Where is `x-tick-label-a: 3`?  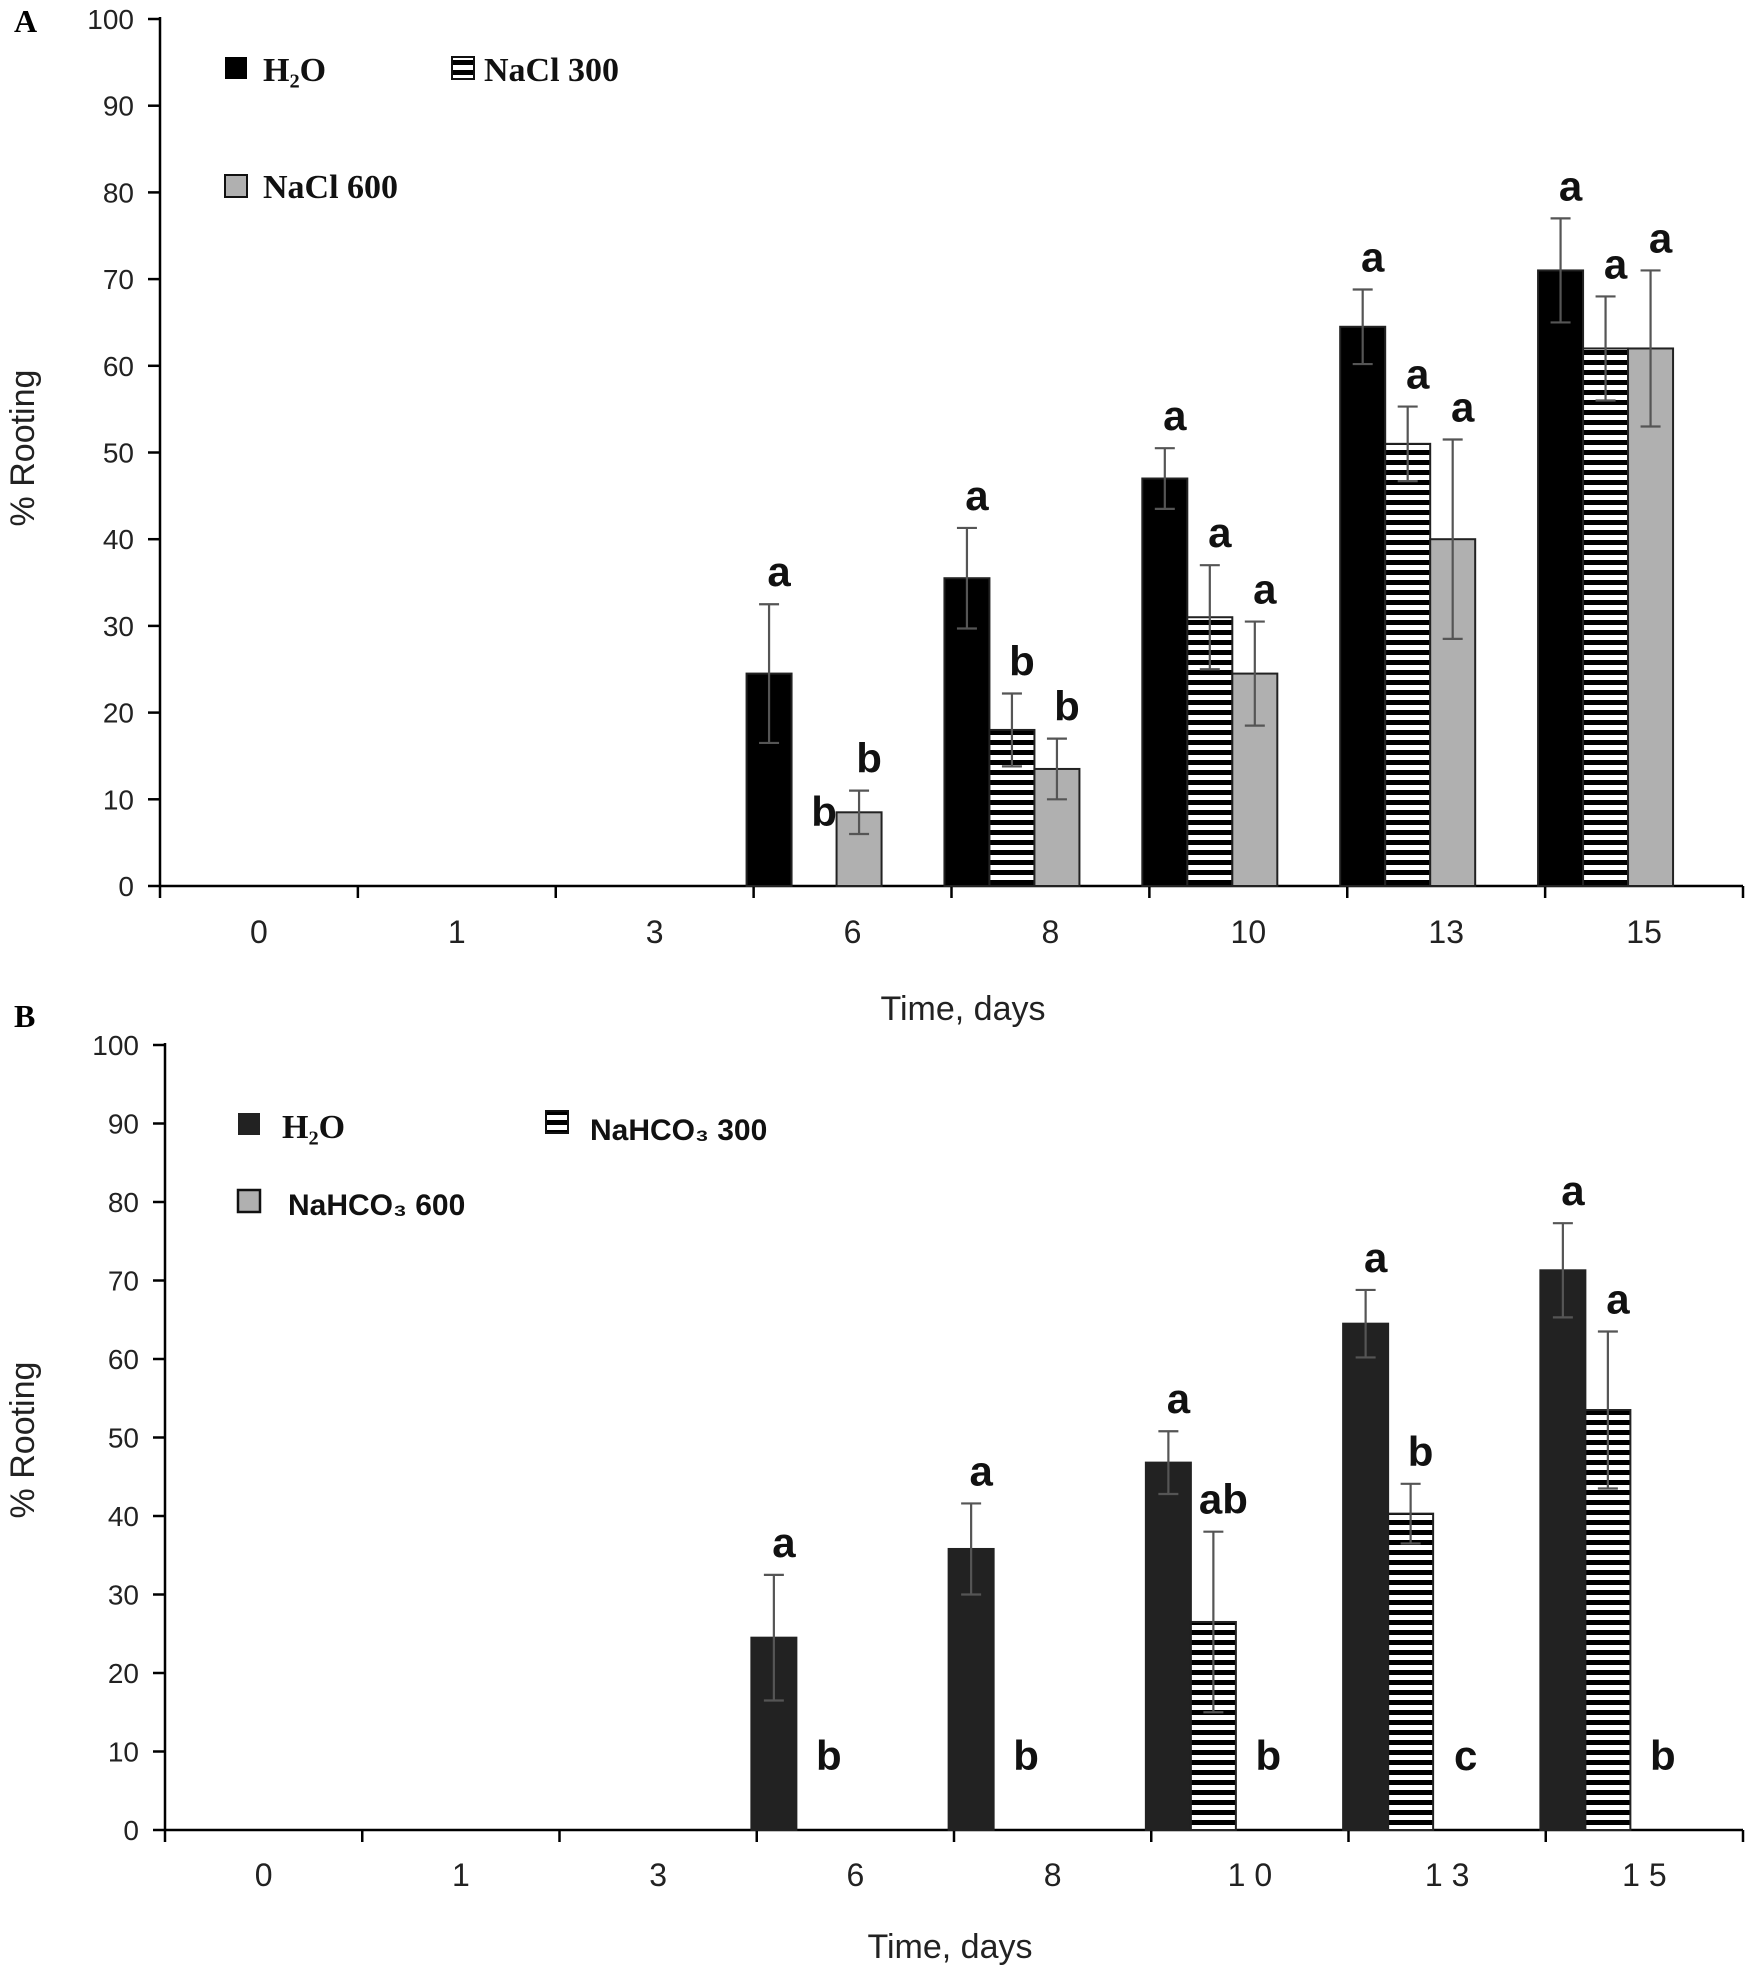
x-tick-label-a: 3 is located at coordinates (655, 932).